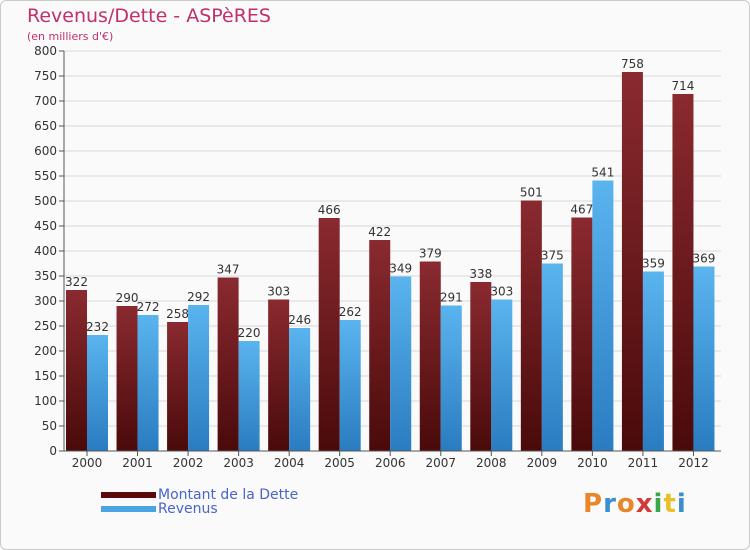 The width and height of the screenshot is (750, 550). I want to click on chart-subtitle: (en milliers d'€), so click(70, 36).